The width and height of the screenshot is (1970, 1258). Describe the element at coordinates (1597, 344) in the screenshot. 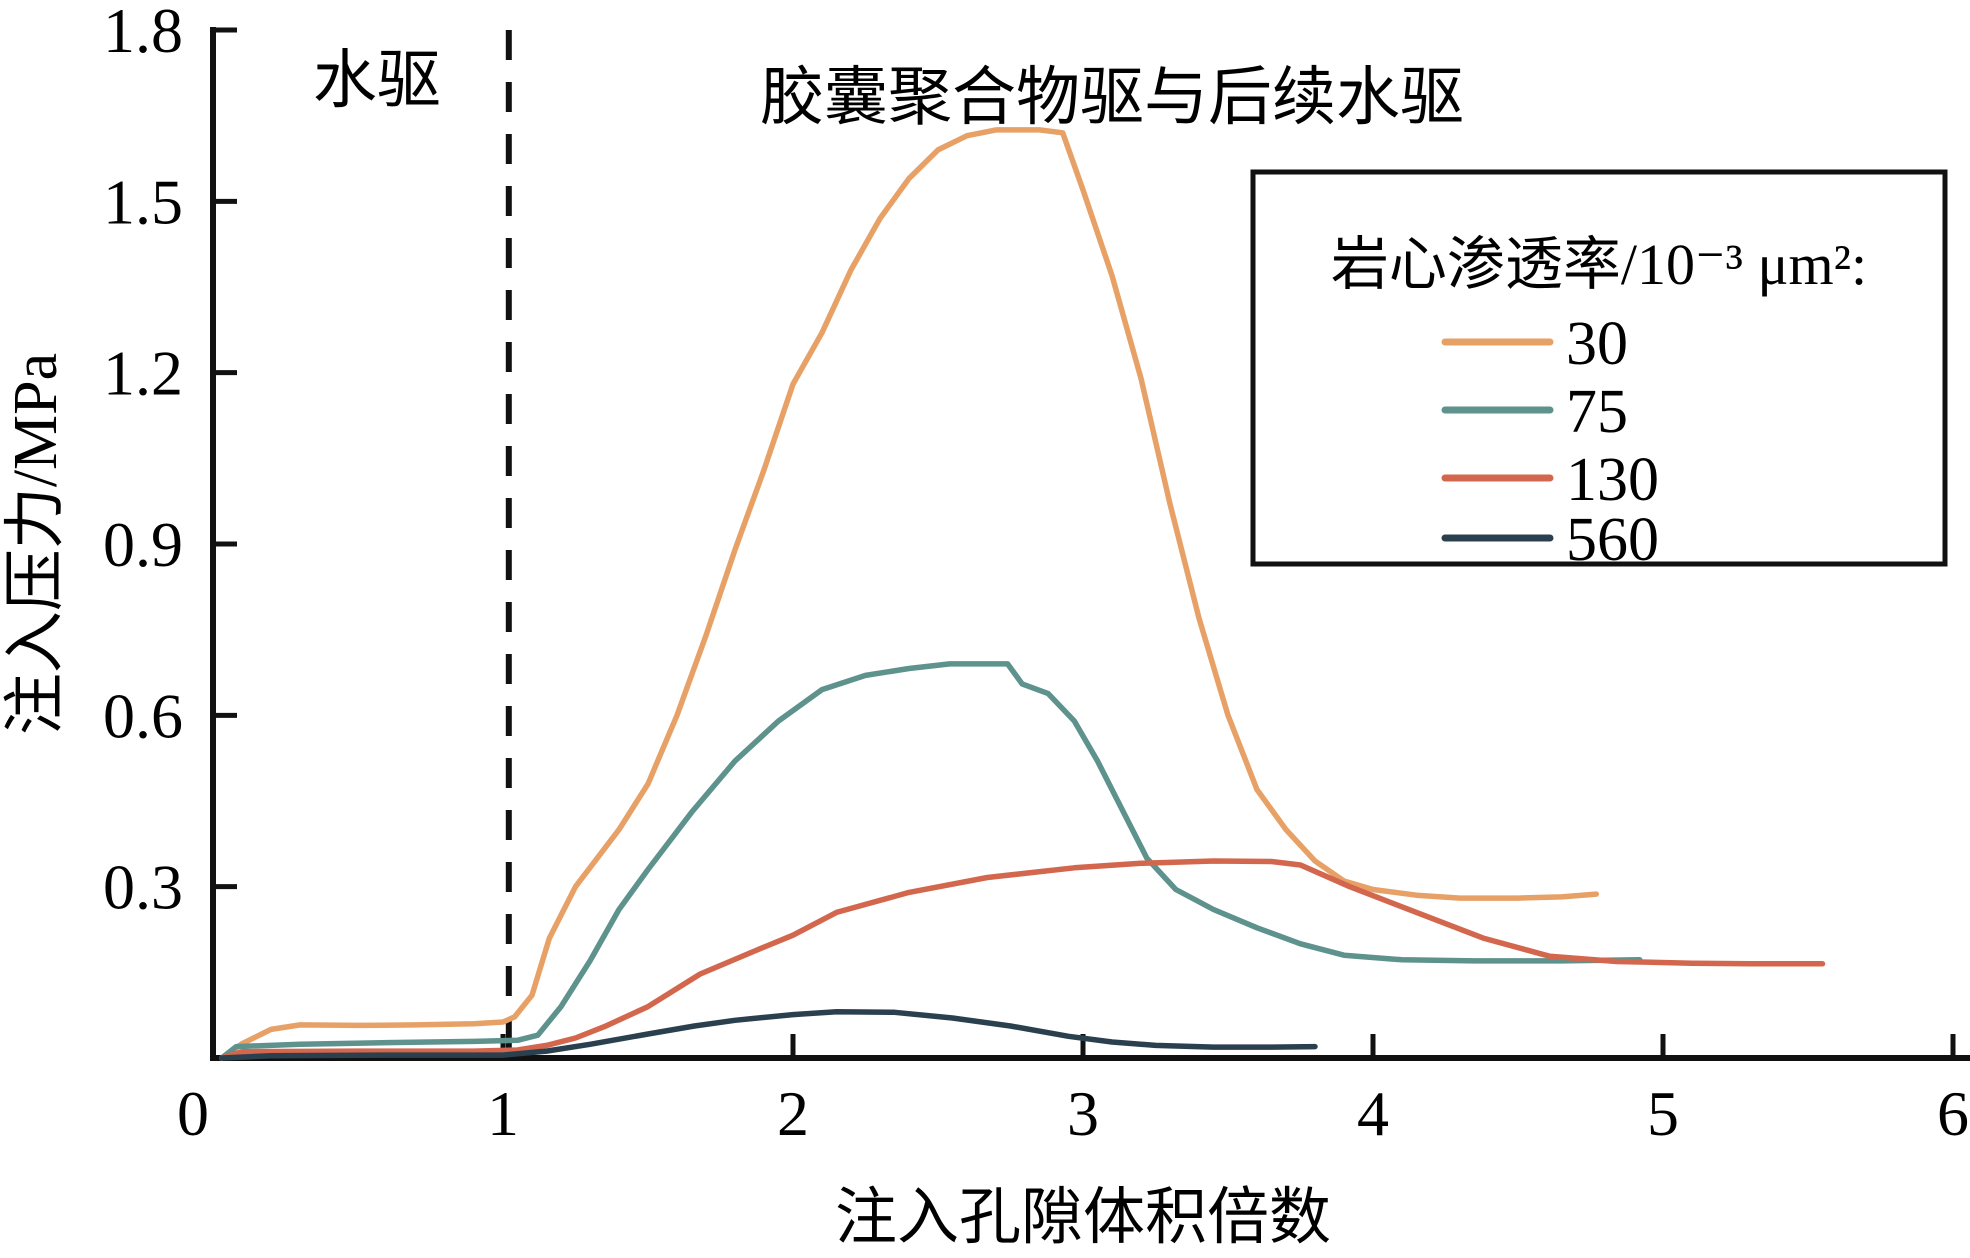

I see `legend-label-30: 30` at that location.